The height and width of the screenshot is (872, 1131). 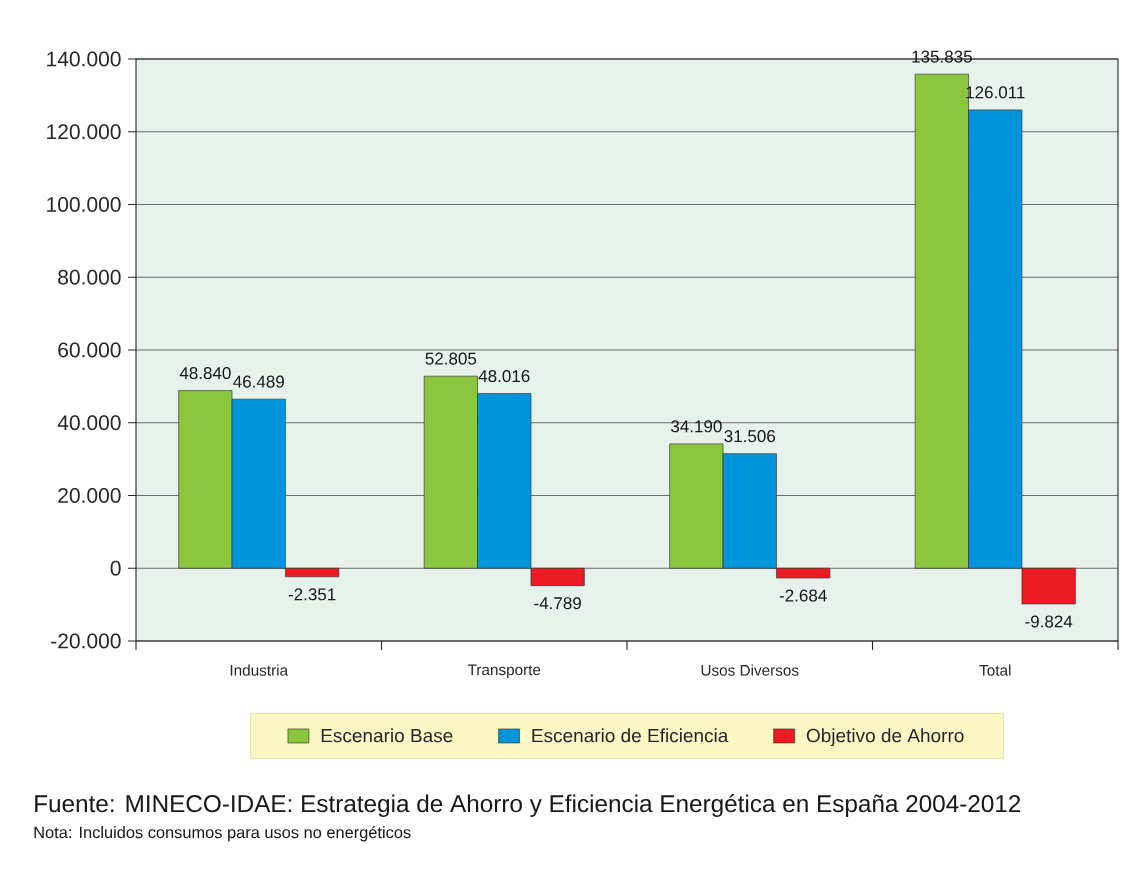 What do you see at coordinates (504, 376) in the screenshot?
I see `data-label: 48.016` at bounding box center [504, 376].